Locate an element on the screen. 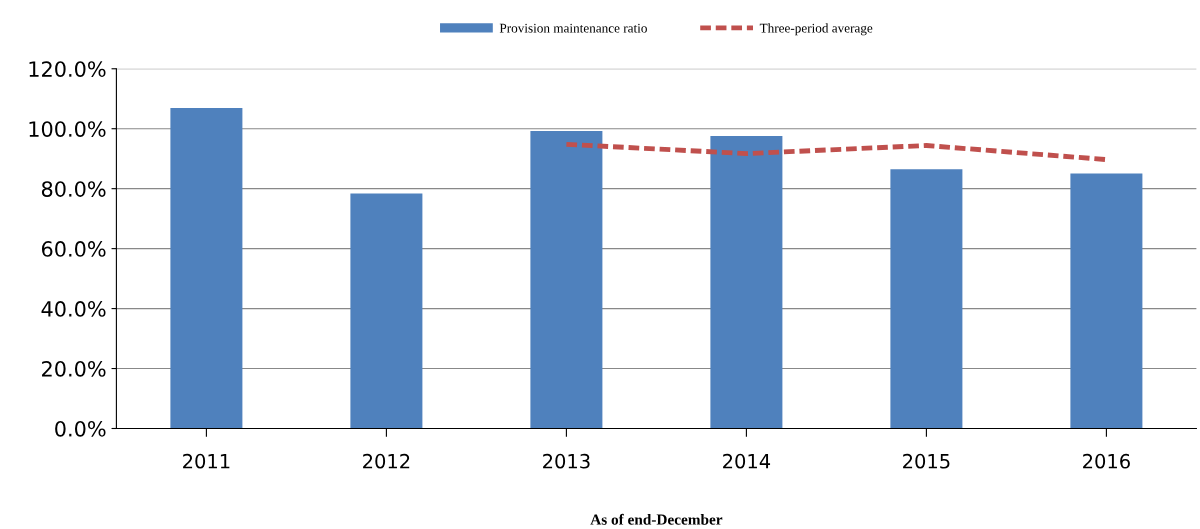  x-tick-label: 2013 is located at coordinates (566, 461).